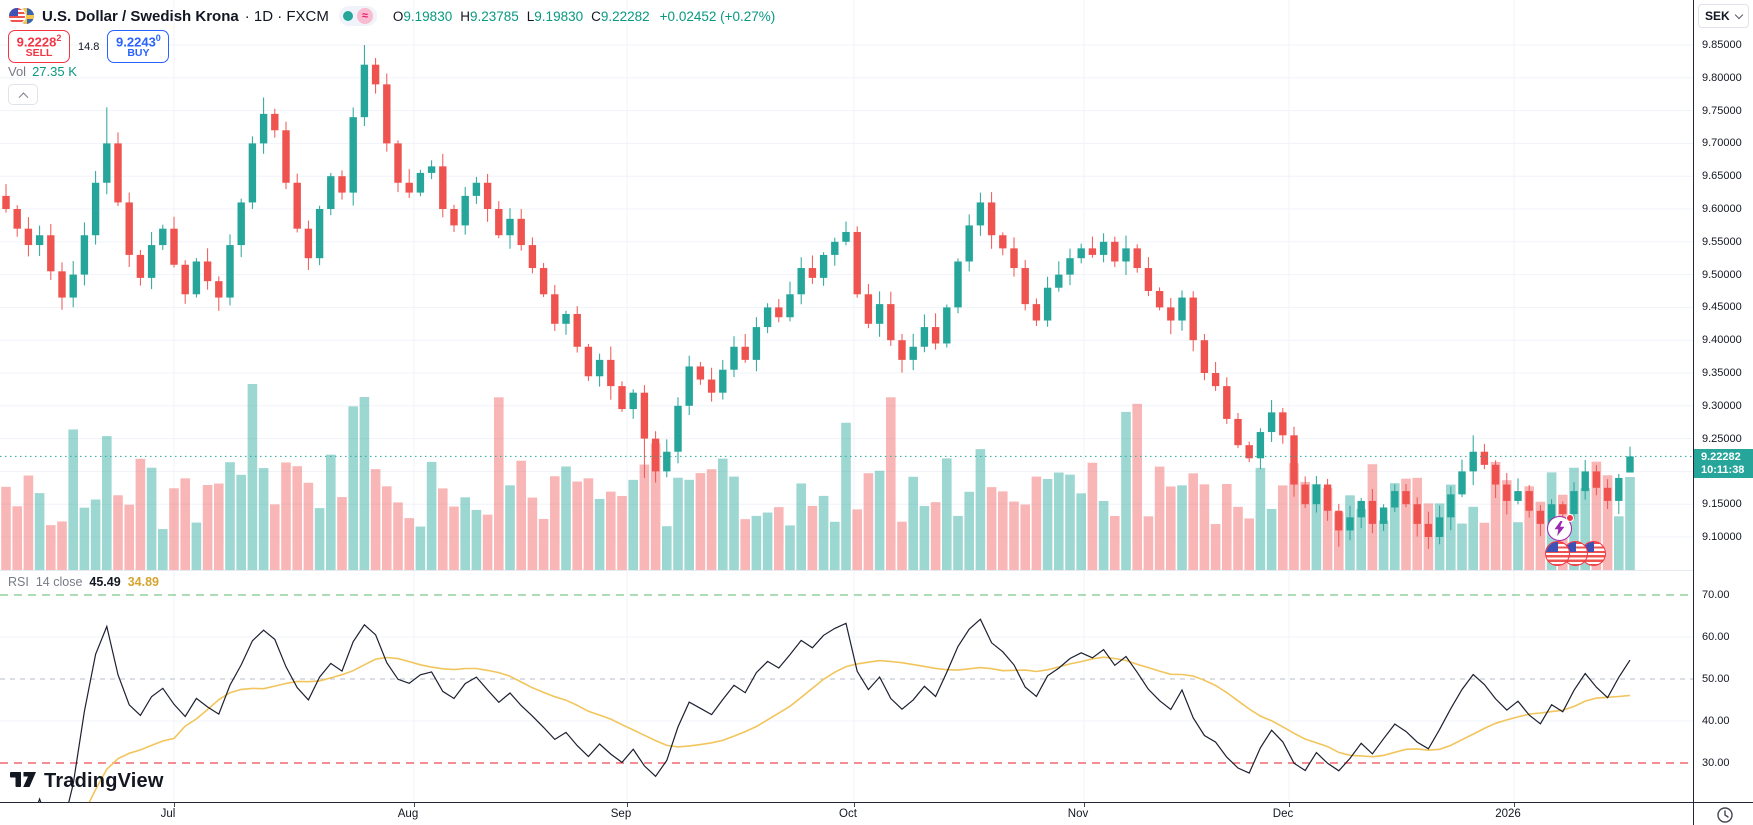 This screenshot has height=825, width=1753. What do you see at coordinates (1716, 679) in the screenshot?
I see `rsi-tick-label: 50.00` at bounding box center [1716, 679].